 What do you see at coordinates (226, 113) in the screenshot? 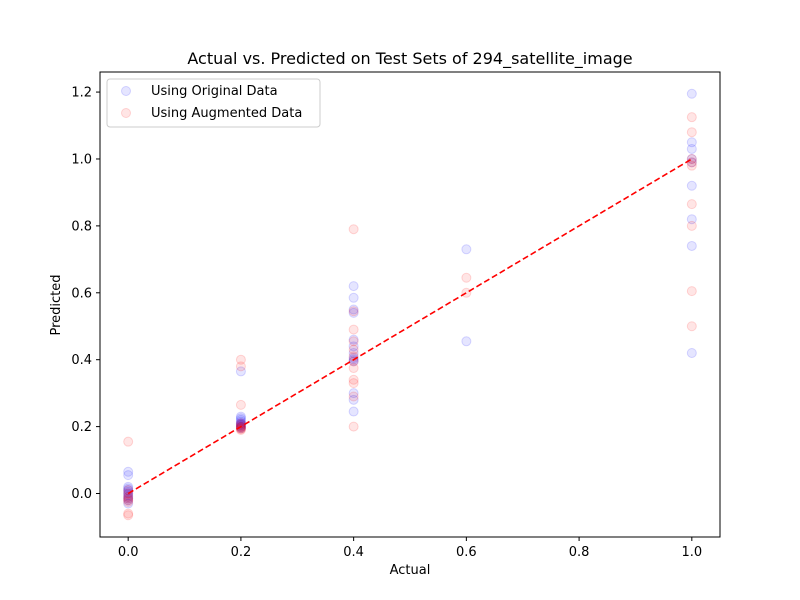
I see `legend-label-augmented: Using Augmented Data` at bounding box center [226, 113].